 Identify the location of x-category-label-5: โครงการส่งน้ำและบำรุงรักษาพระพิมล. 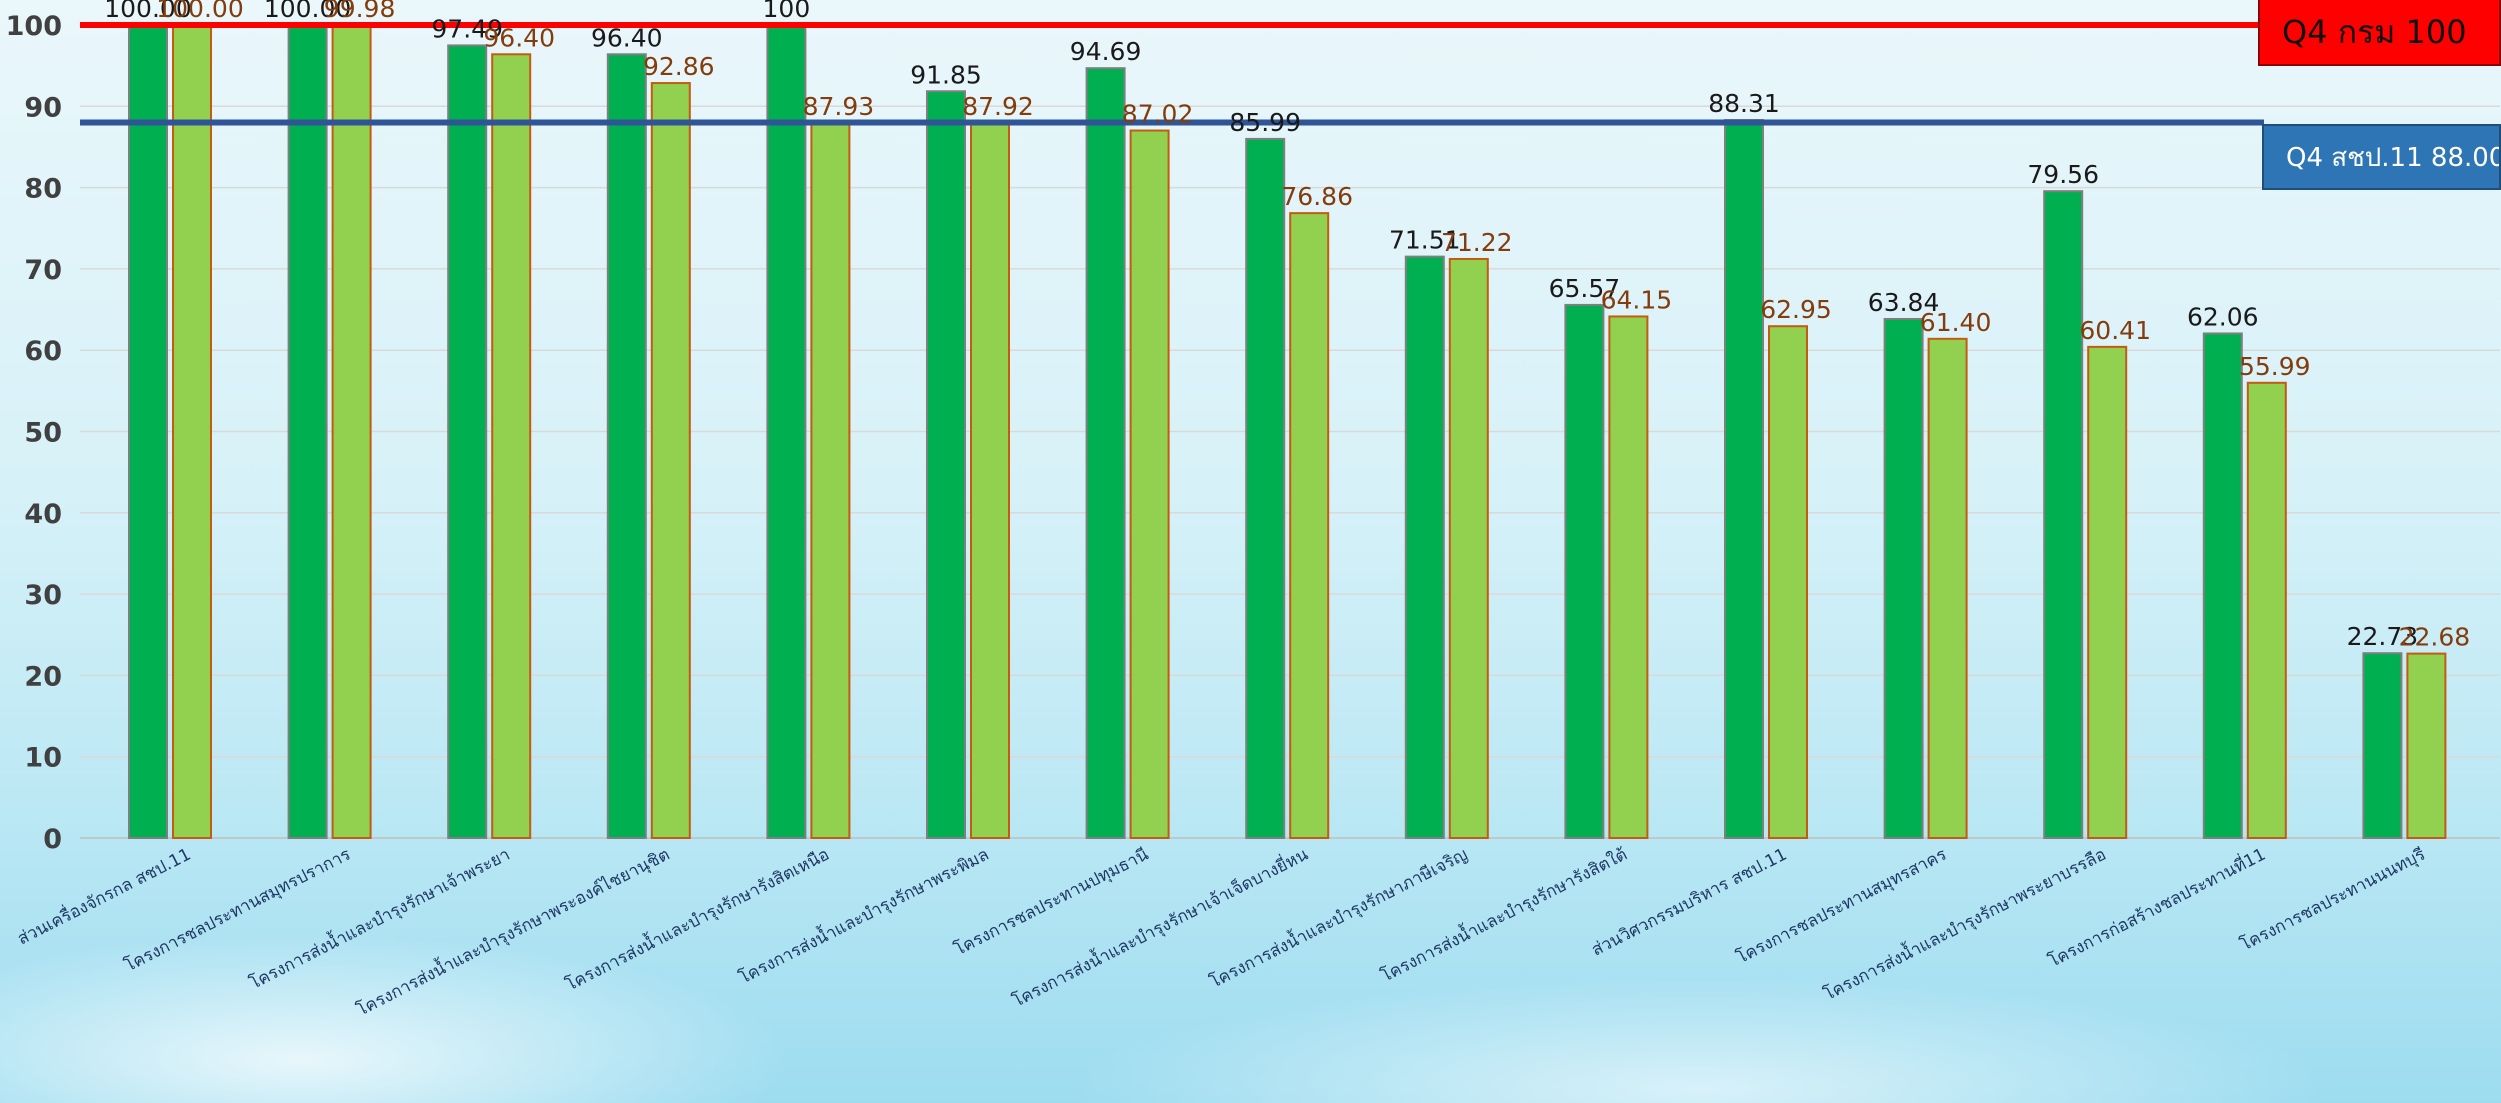
(864, 915).